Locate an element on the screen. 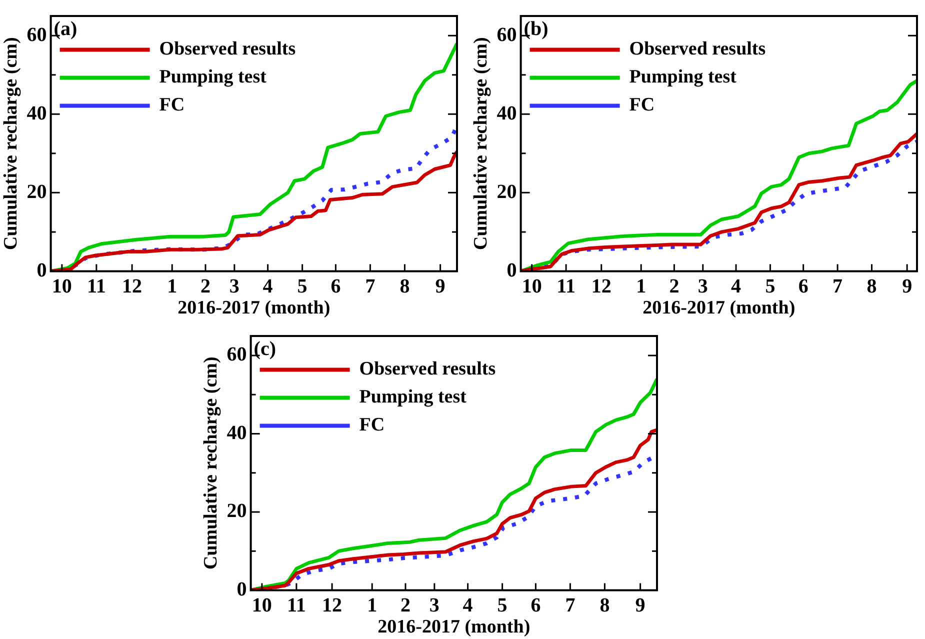 Image resolution: width=925 pixels, height=639 pixels. annotation: (c) is located at coordinates (265, 349).